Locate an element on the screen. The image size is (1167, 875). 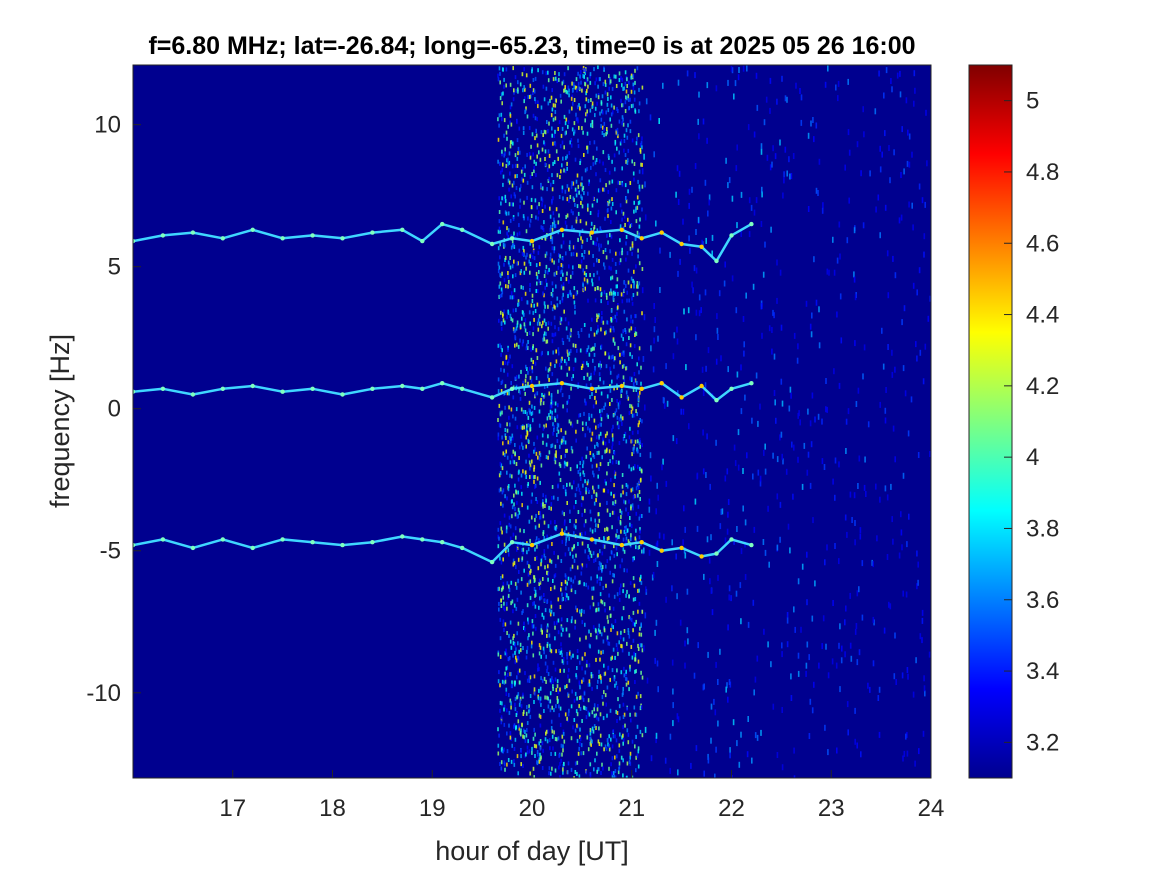
x-tick-label: 21 is located at coordinates (631, 808).